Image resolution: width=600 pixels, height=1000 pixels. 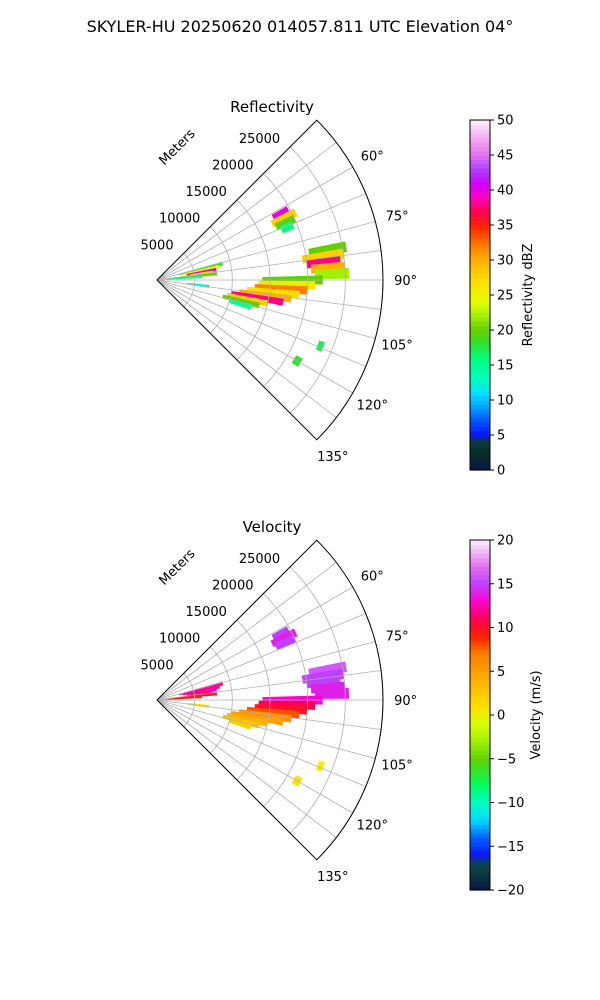 What do you see at coordinates (157, 245) in the screenshot?
I see `range-tick-label: 5000` at bounding box center [157, 245].